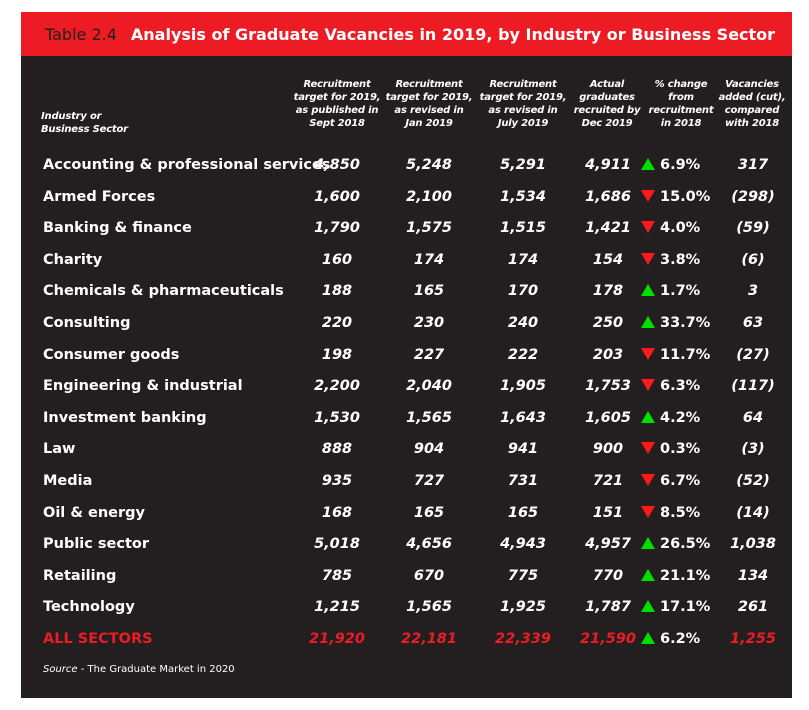 Image resolution: width=809 pixels, height=710 pixels. I want to click on target-sept: 888, so click(337, 449).